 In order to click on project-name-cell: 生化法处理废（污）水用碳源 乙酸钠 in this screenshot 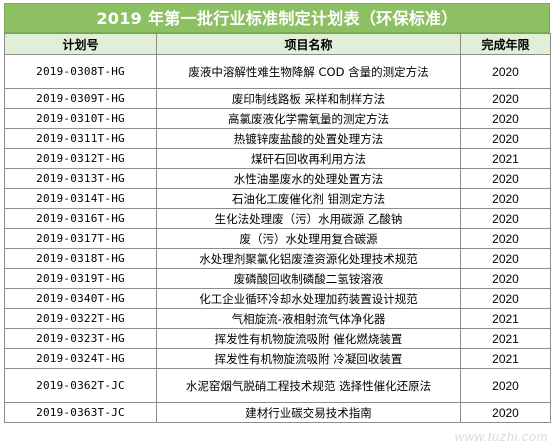, I will do `click(308, 218)`.